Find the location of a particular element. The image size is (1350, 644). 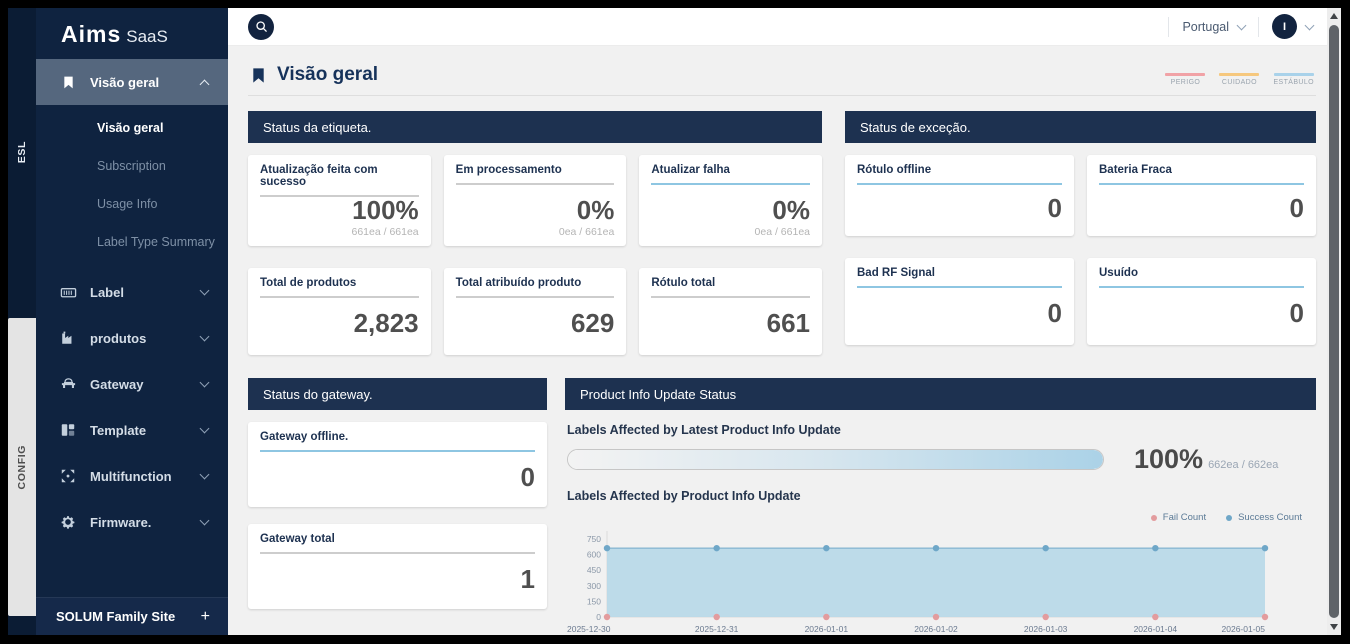

page-title-text: Visão geral is located at coordinates (328, 74).